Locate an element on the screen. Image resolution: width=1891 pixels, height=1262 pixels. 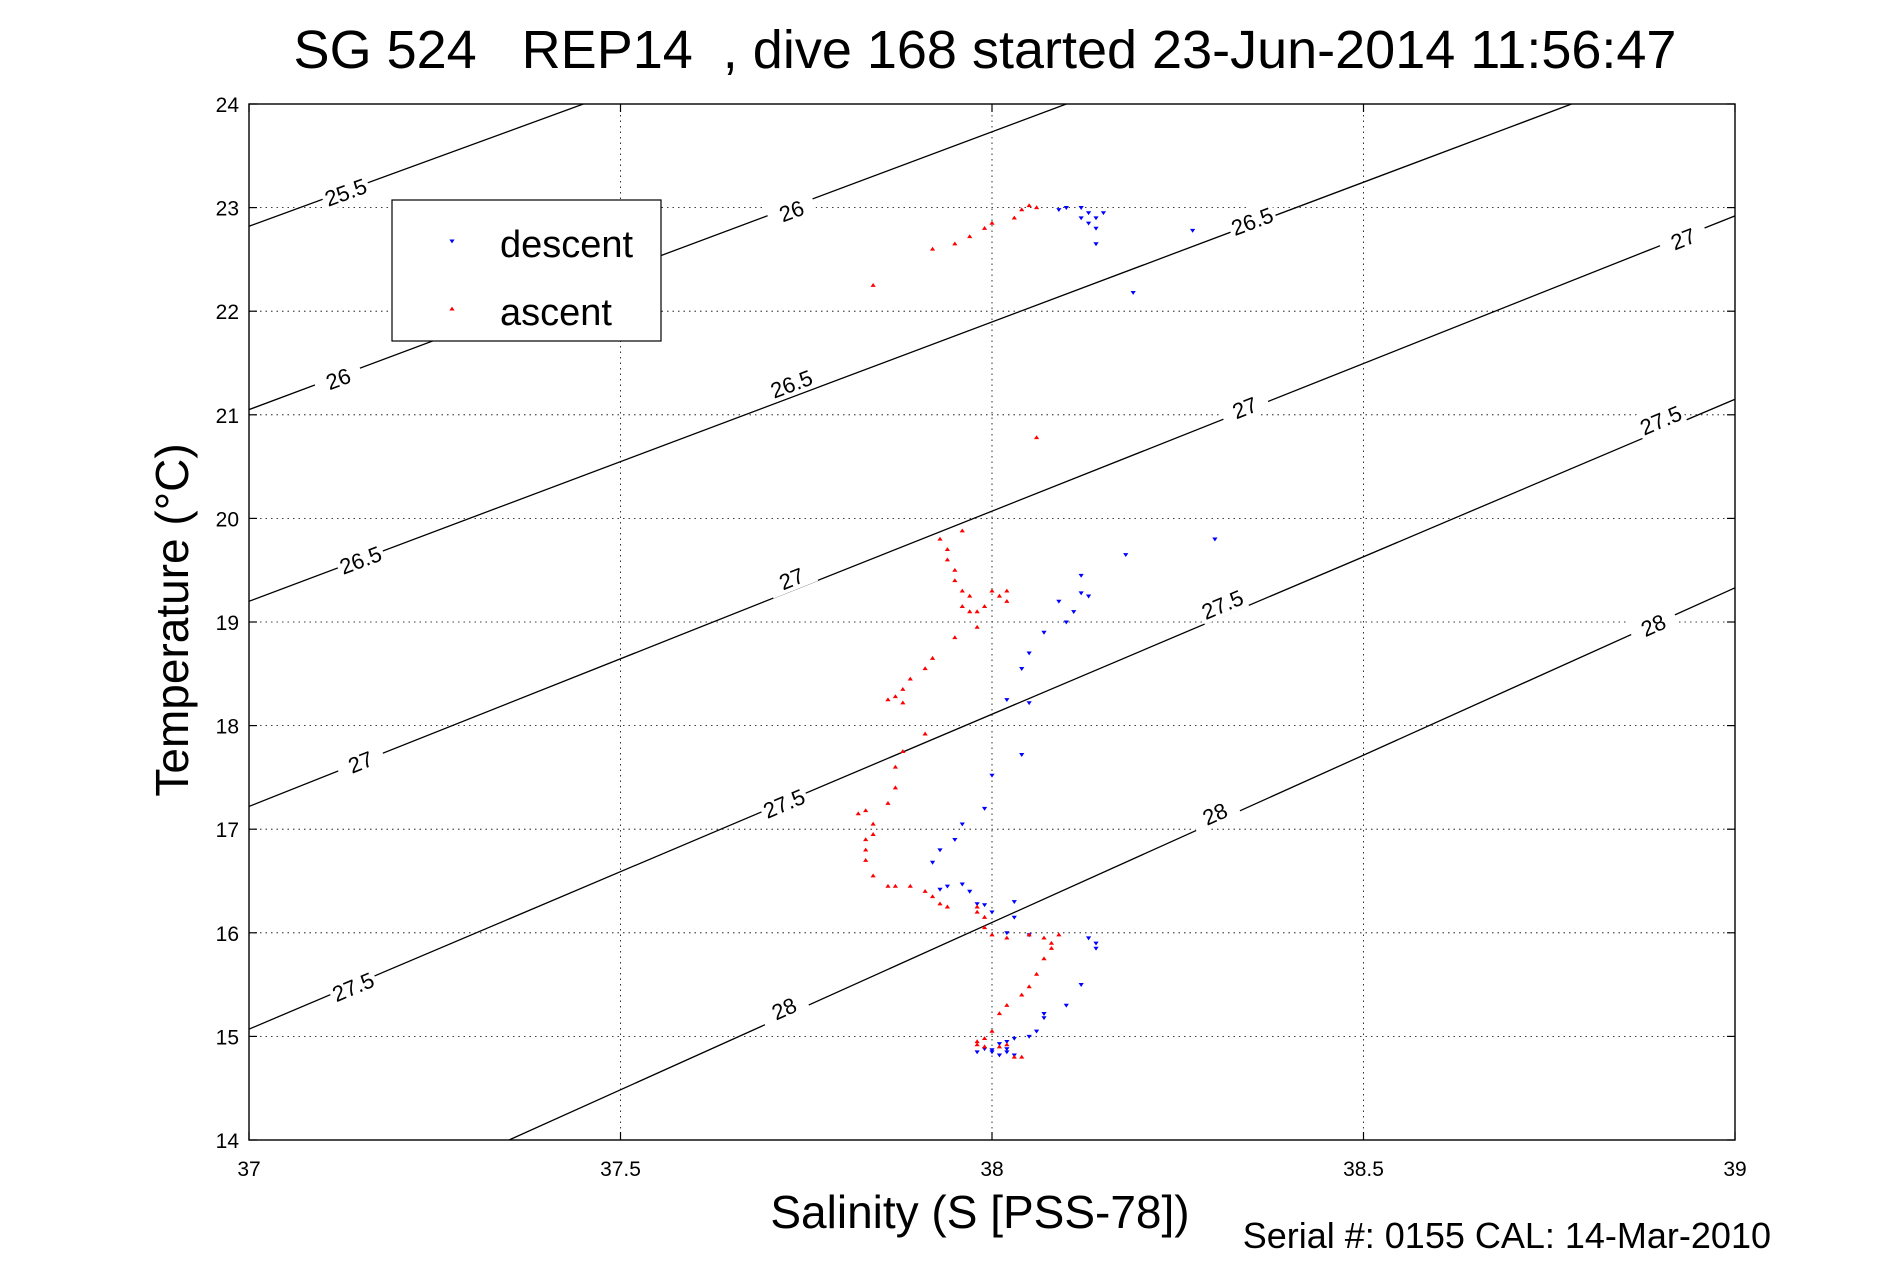
contour-label-group: 26 is located at coordinates (337, 378).